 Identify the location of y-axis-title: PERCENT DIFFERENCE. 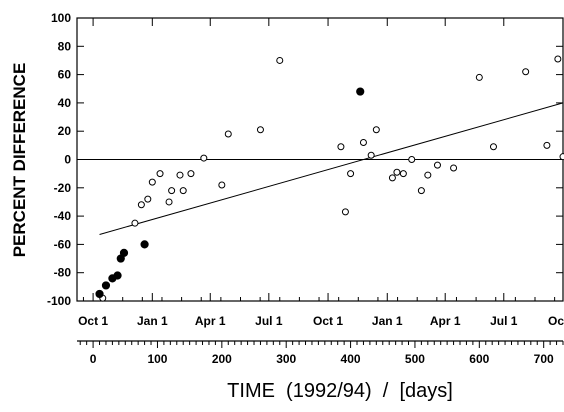
(19, 160).